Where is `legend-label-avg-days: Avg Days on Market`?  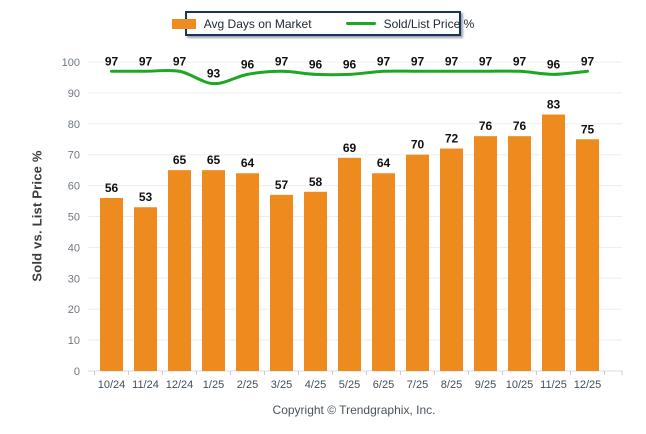
legend-label-avg-days: Avg Days on Market is located at coordinates (257, 23).